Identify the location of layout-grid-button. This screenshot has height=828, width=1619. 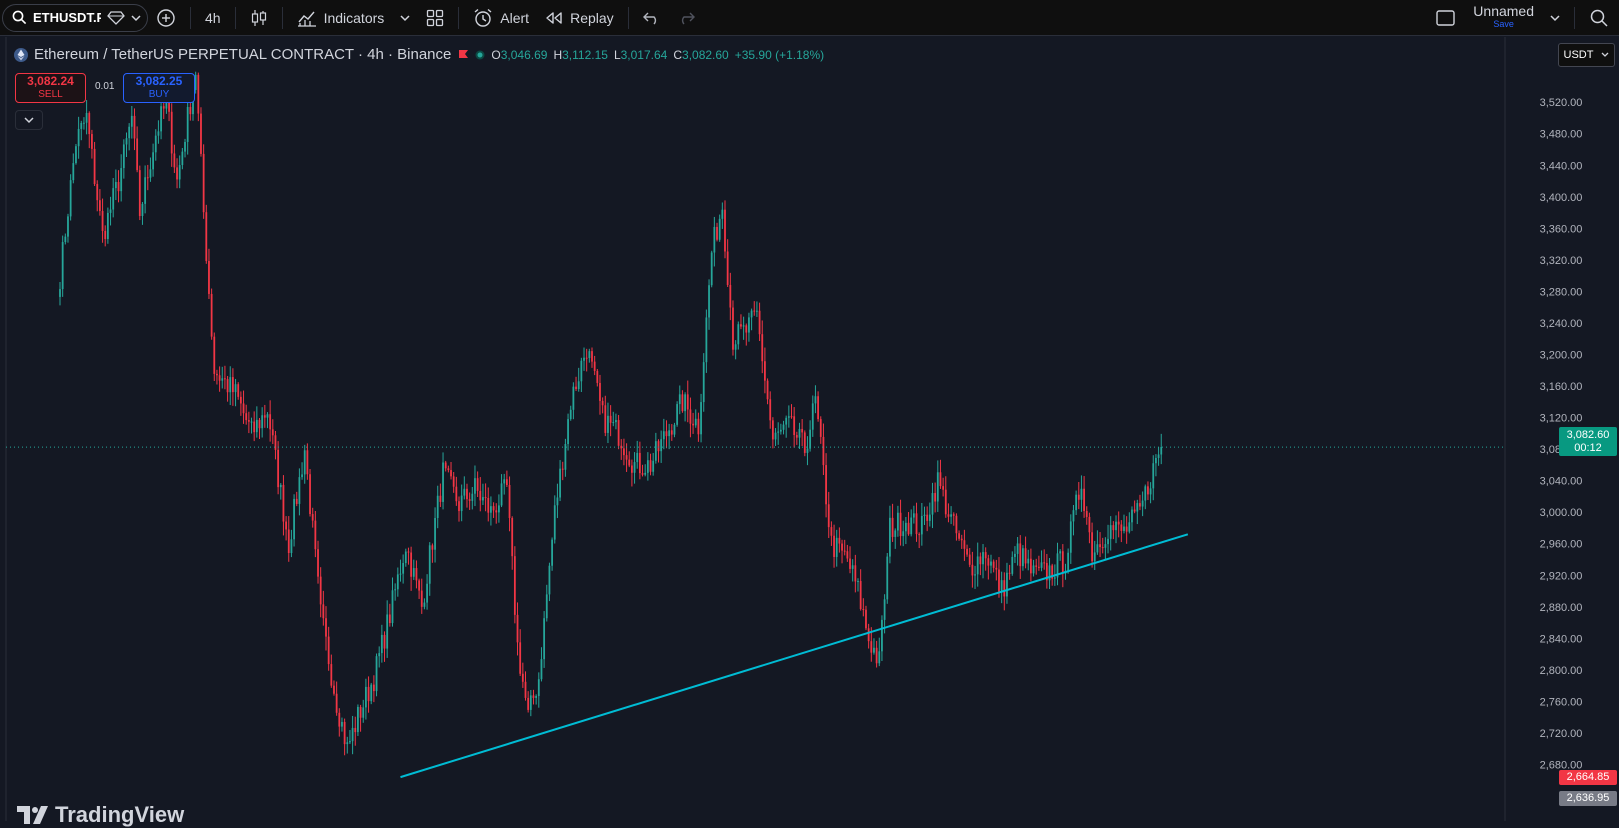
(435, 18).